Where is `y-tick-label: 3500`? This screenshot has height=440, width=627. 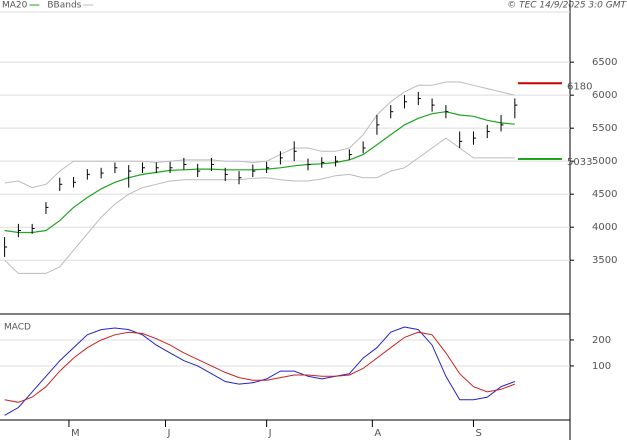
y-tick-label: 3500 is located at coordinates (604, 260).